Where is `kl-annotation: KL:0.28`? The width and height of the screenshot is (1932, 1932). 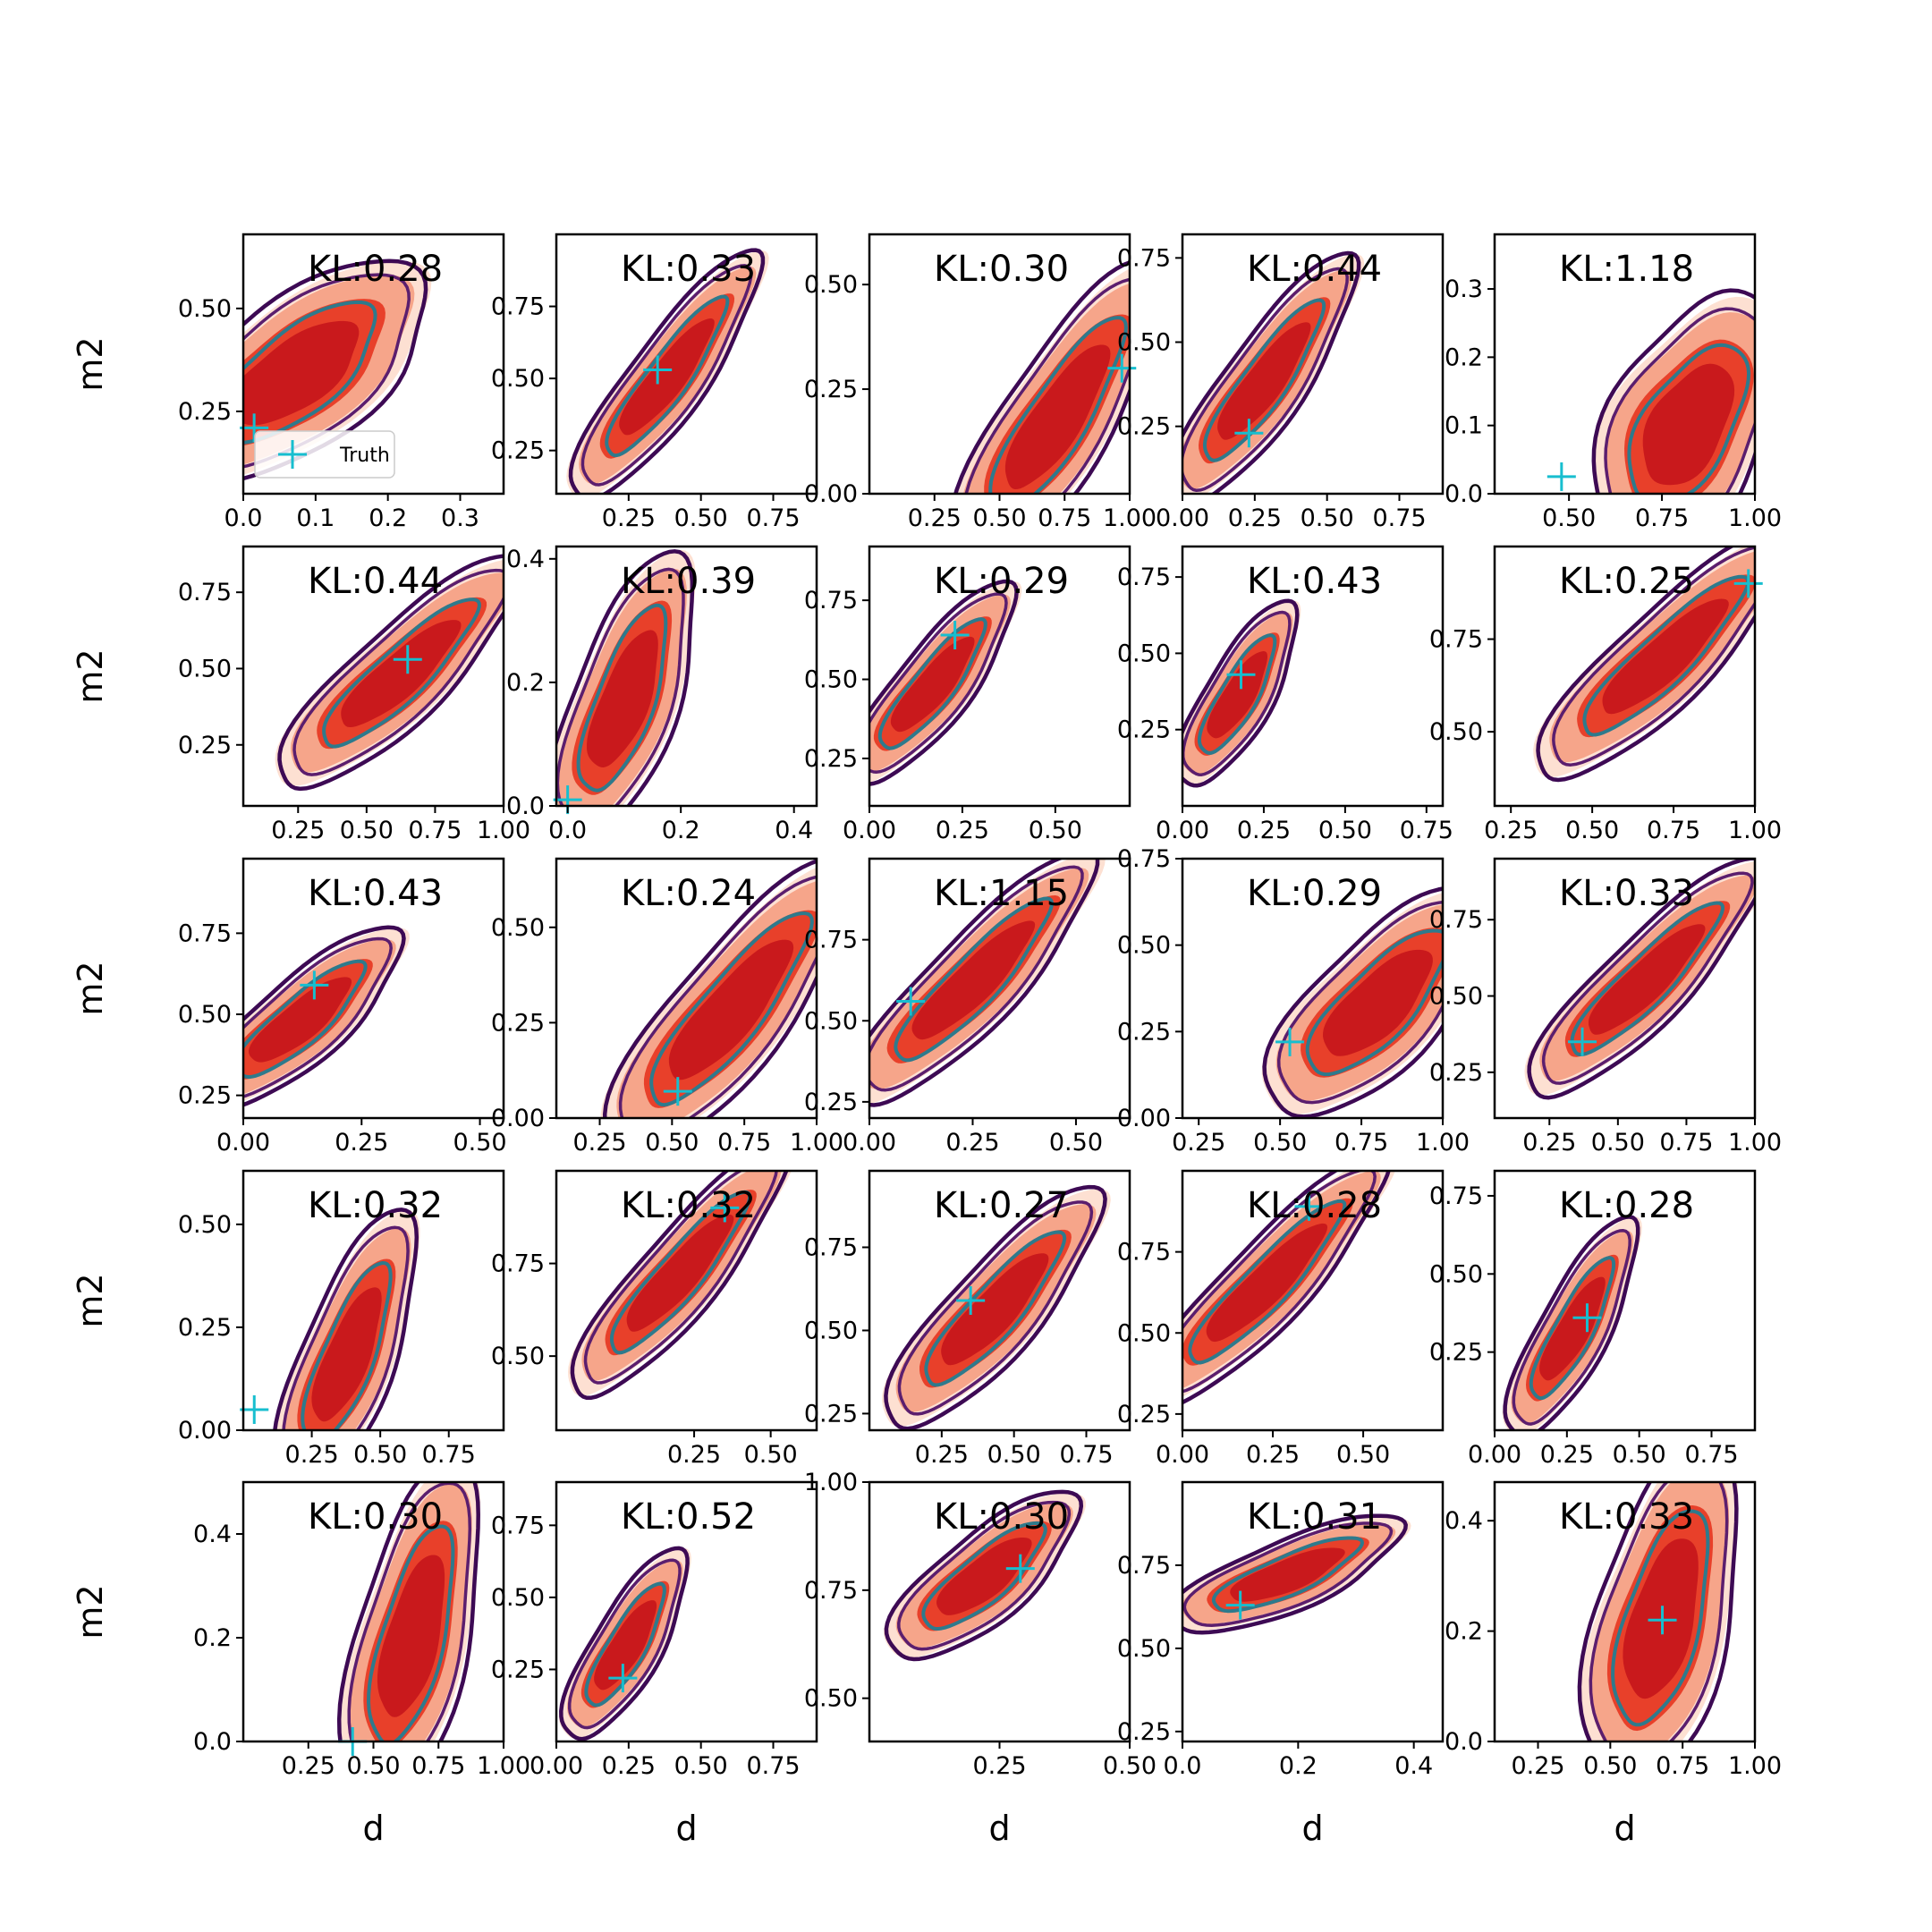
kl-annotation: KL:0.28 is located at coordinates (375, 269).